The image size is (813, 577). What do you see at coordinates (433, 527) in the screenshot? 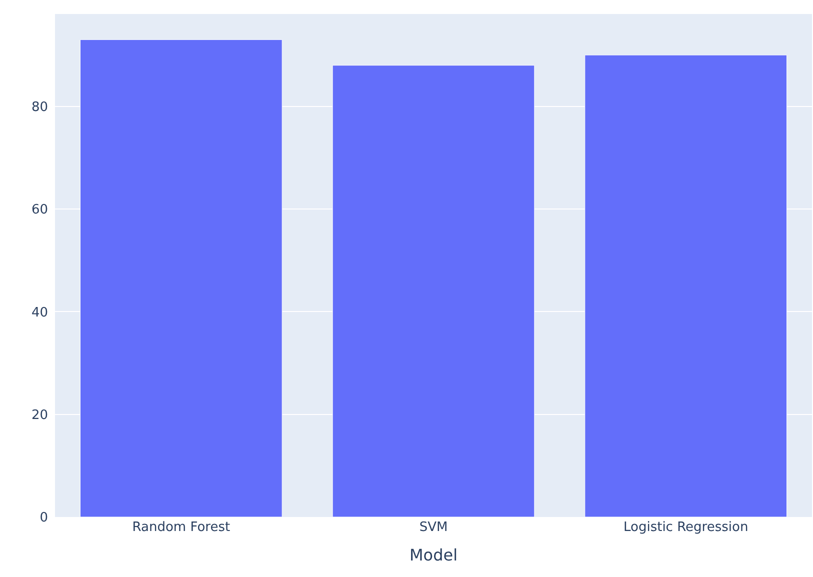
I see `x-tick-label: SVM` at bounding box center [433, 527].